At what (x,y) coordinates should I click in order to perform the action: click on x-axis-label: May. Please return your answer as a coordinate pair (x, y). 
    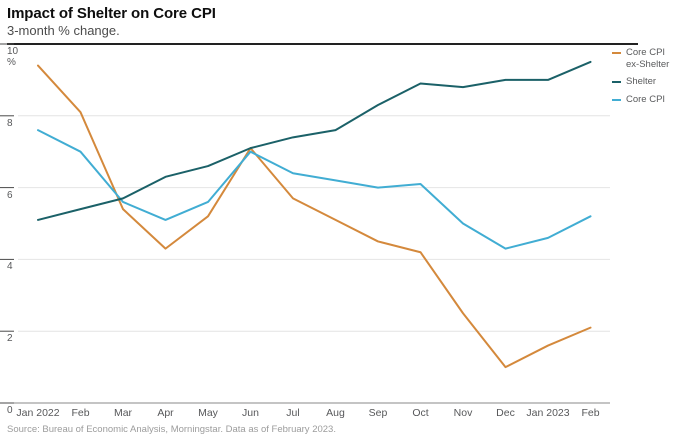
    Looking at the image, I should click on (208, 413).